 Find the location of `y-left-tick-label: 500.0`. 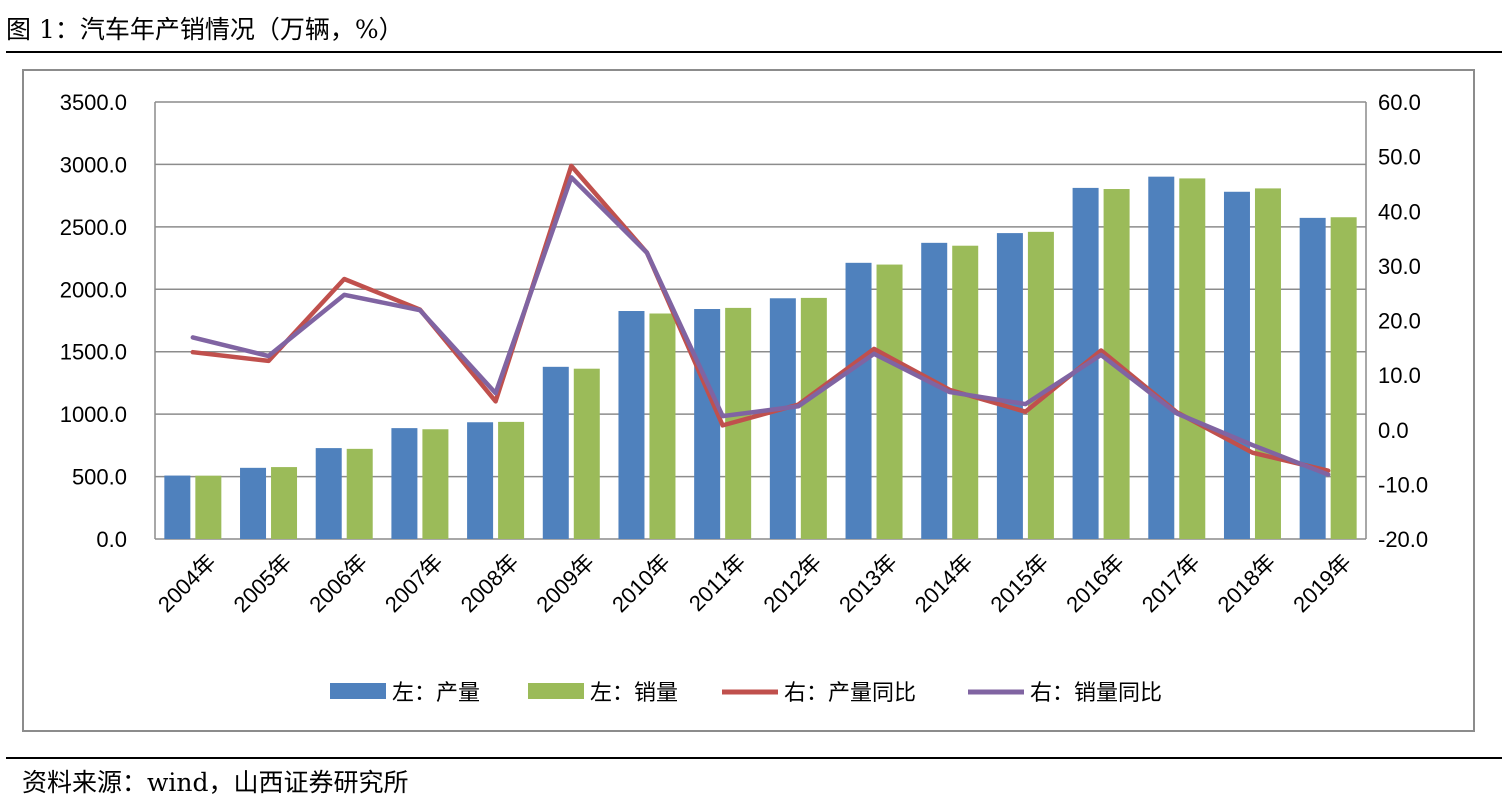

y-left-tick-label: 500.0 is located at coordinates (99, 477).